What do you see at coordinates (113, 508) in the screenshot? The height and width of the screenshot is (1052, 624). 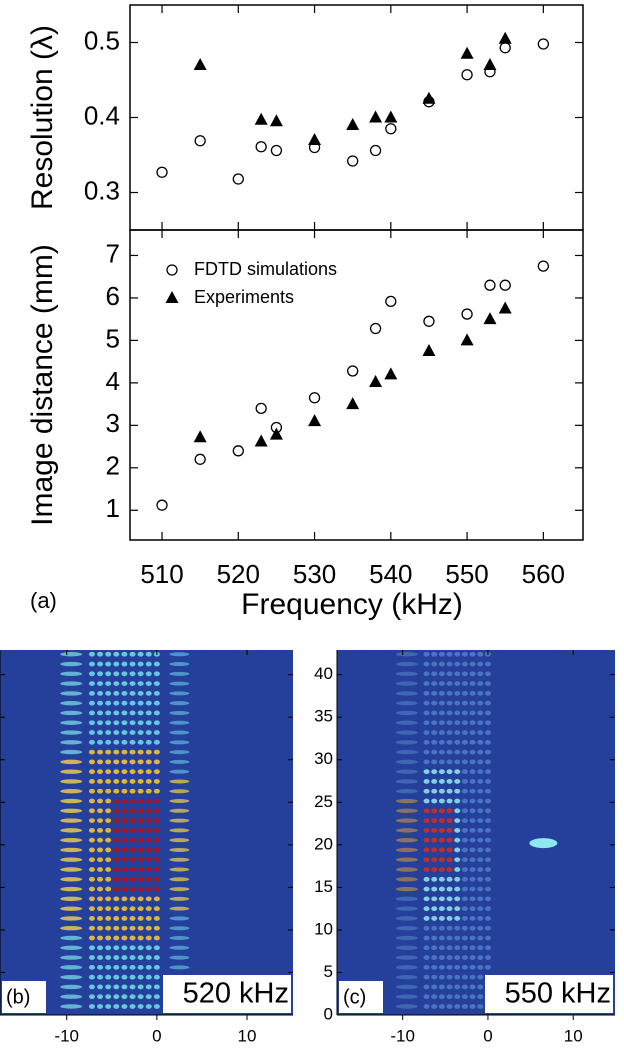 I see `y-tick-label: 1` at bounding box center [113, 508].